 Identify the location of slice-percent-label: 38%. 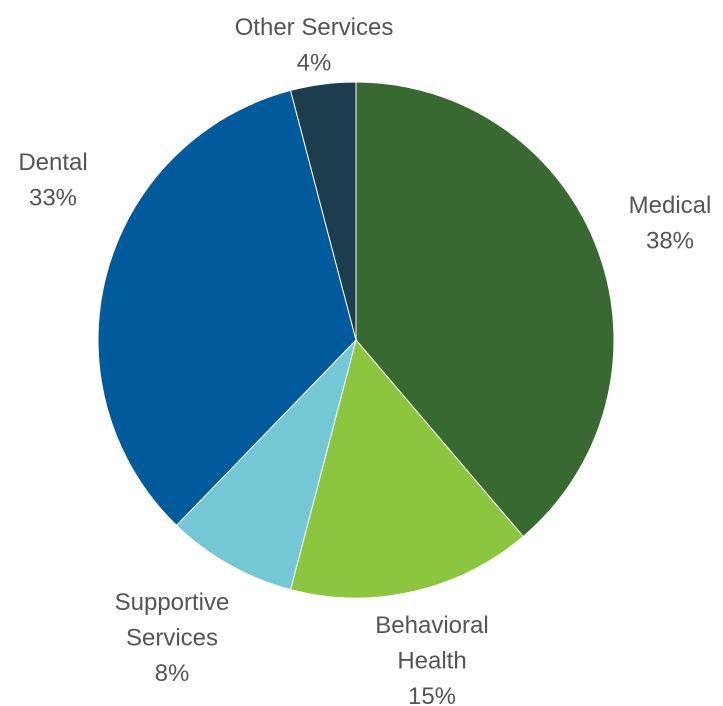
(670, 241).